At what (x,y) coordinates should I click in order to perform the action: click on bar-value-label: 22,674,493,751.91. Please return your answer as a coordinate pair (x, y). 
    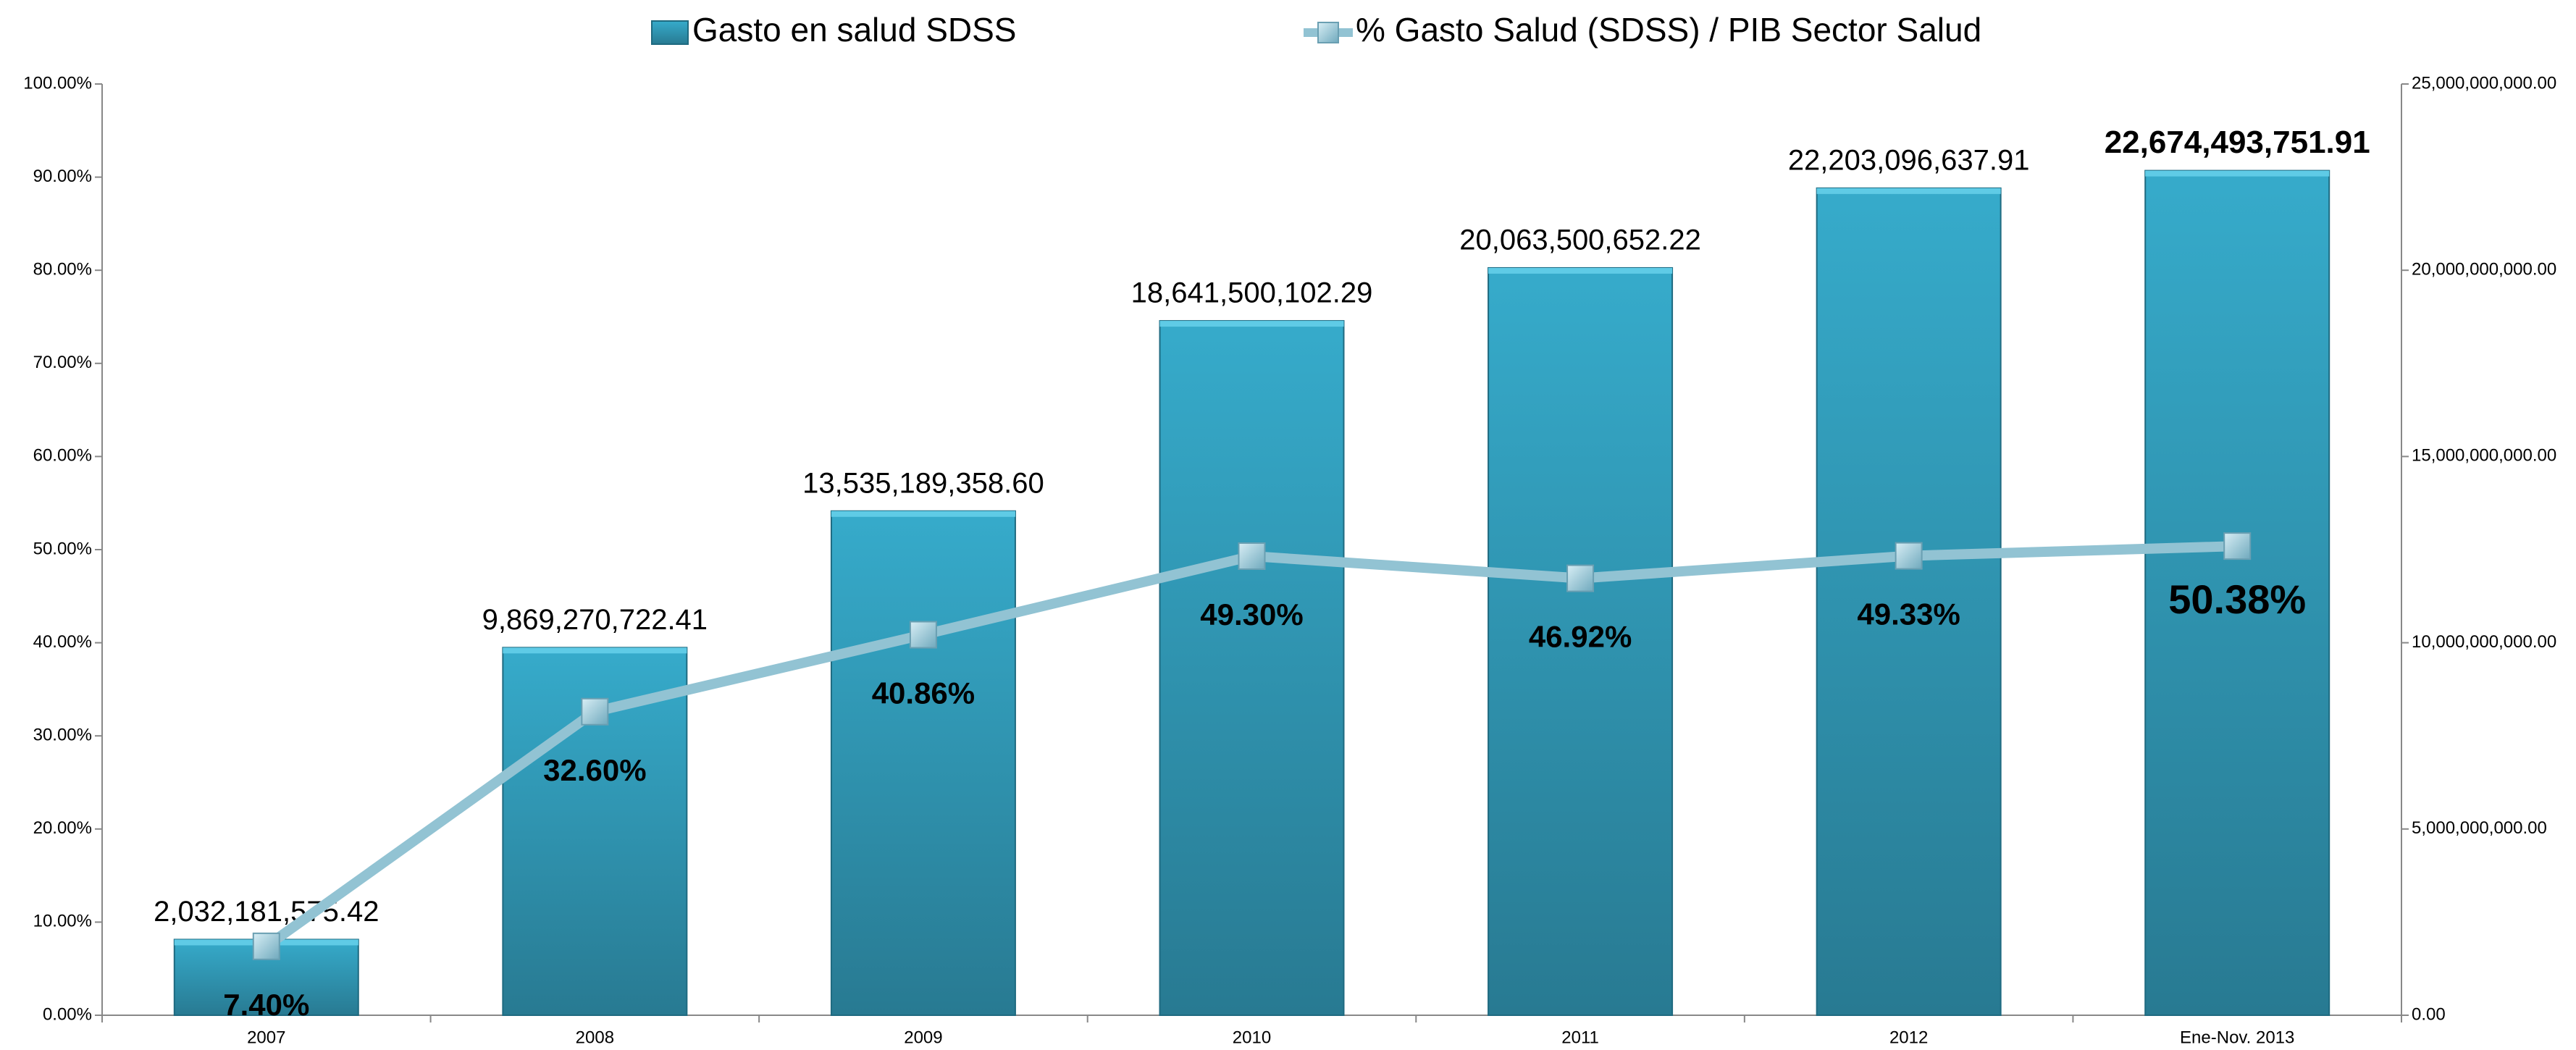
    Looking at the image, I should click on (2237, 142).